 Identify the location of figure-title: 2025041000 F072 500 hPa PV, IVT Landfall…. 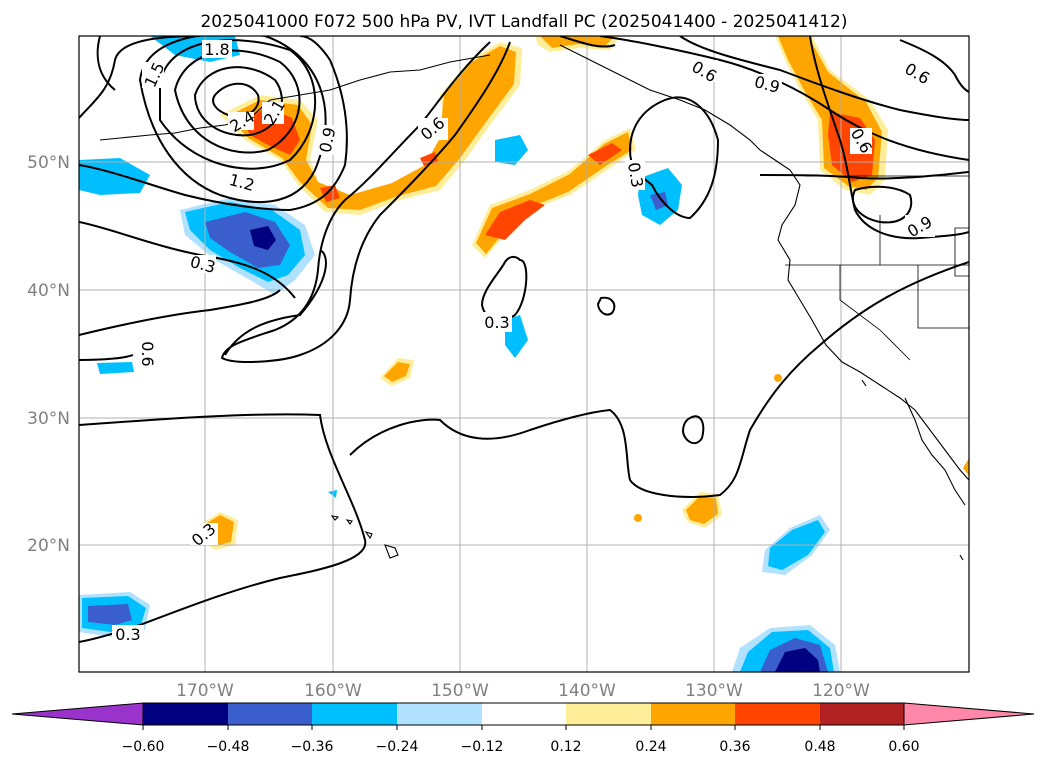
(523, 22).